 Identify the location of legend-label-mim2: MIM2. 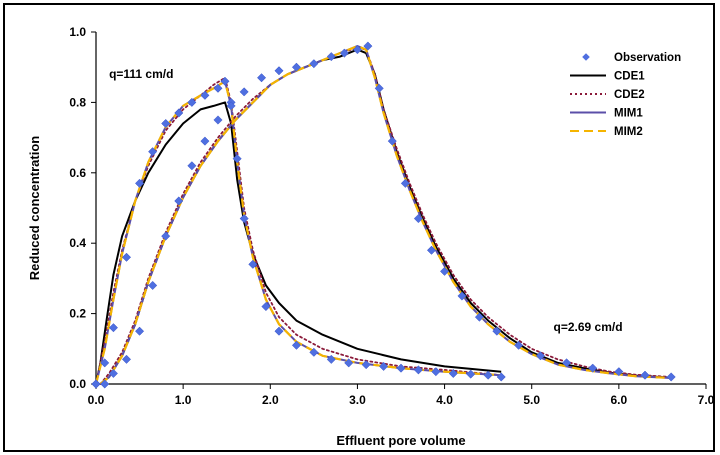
(628, 132).